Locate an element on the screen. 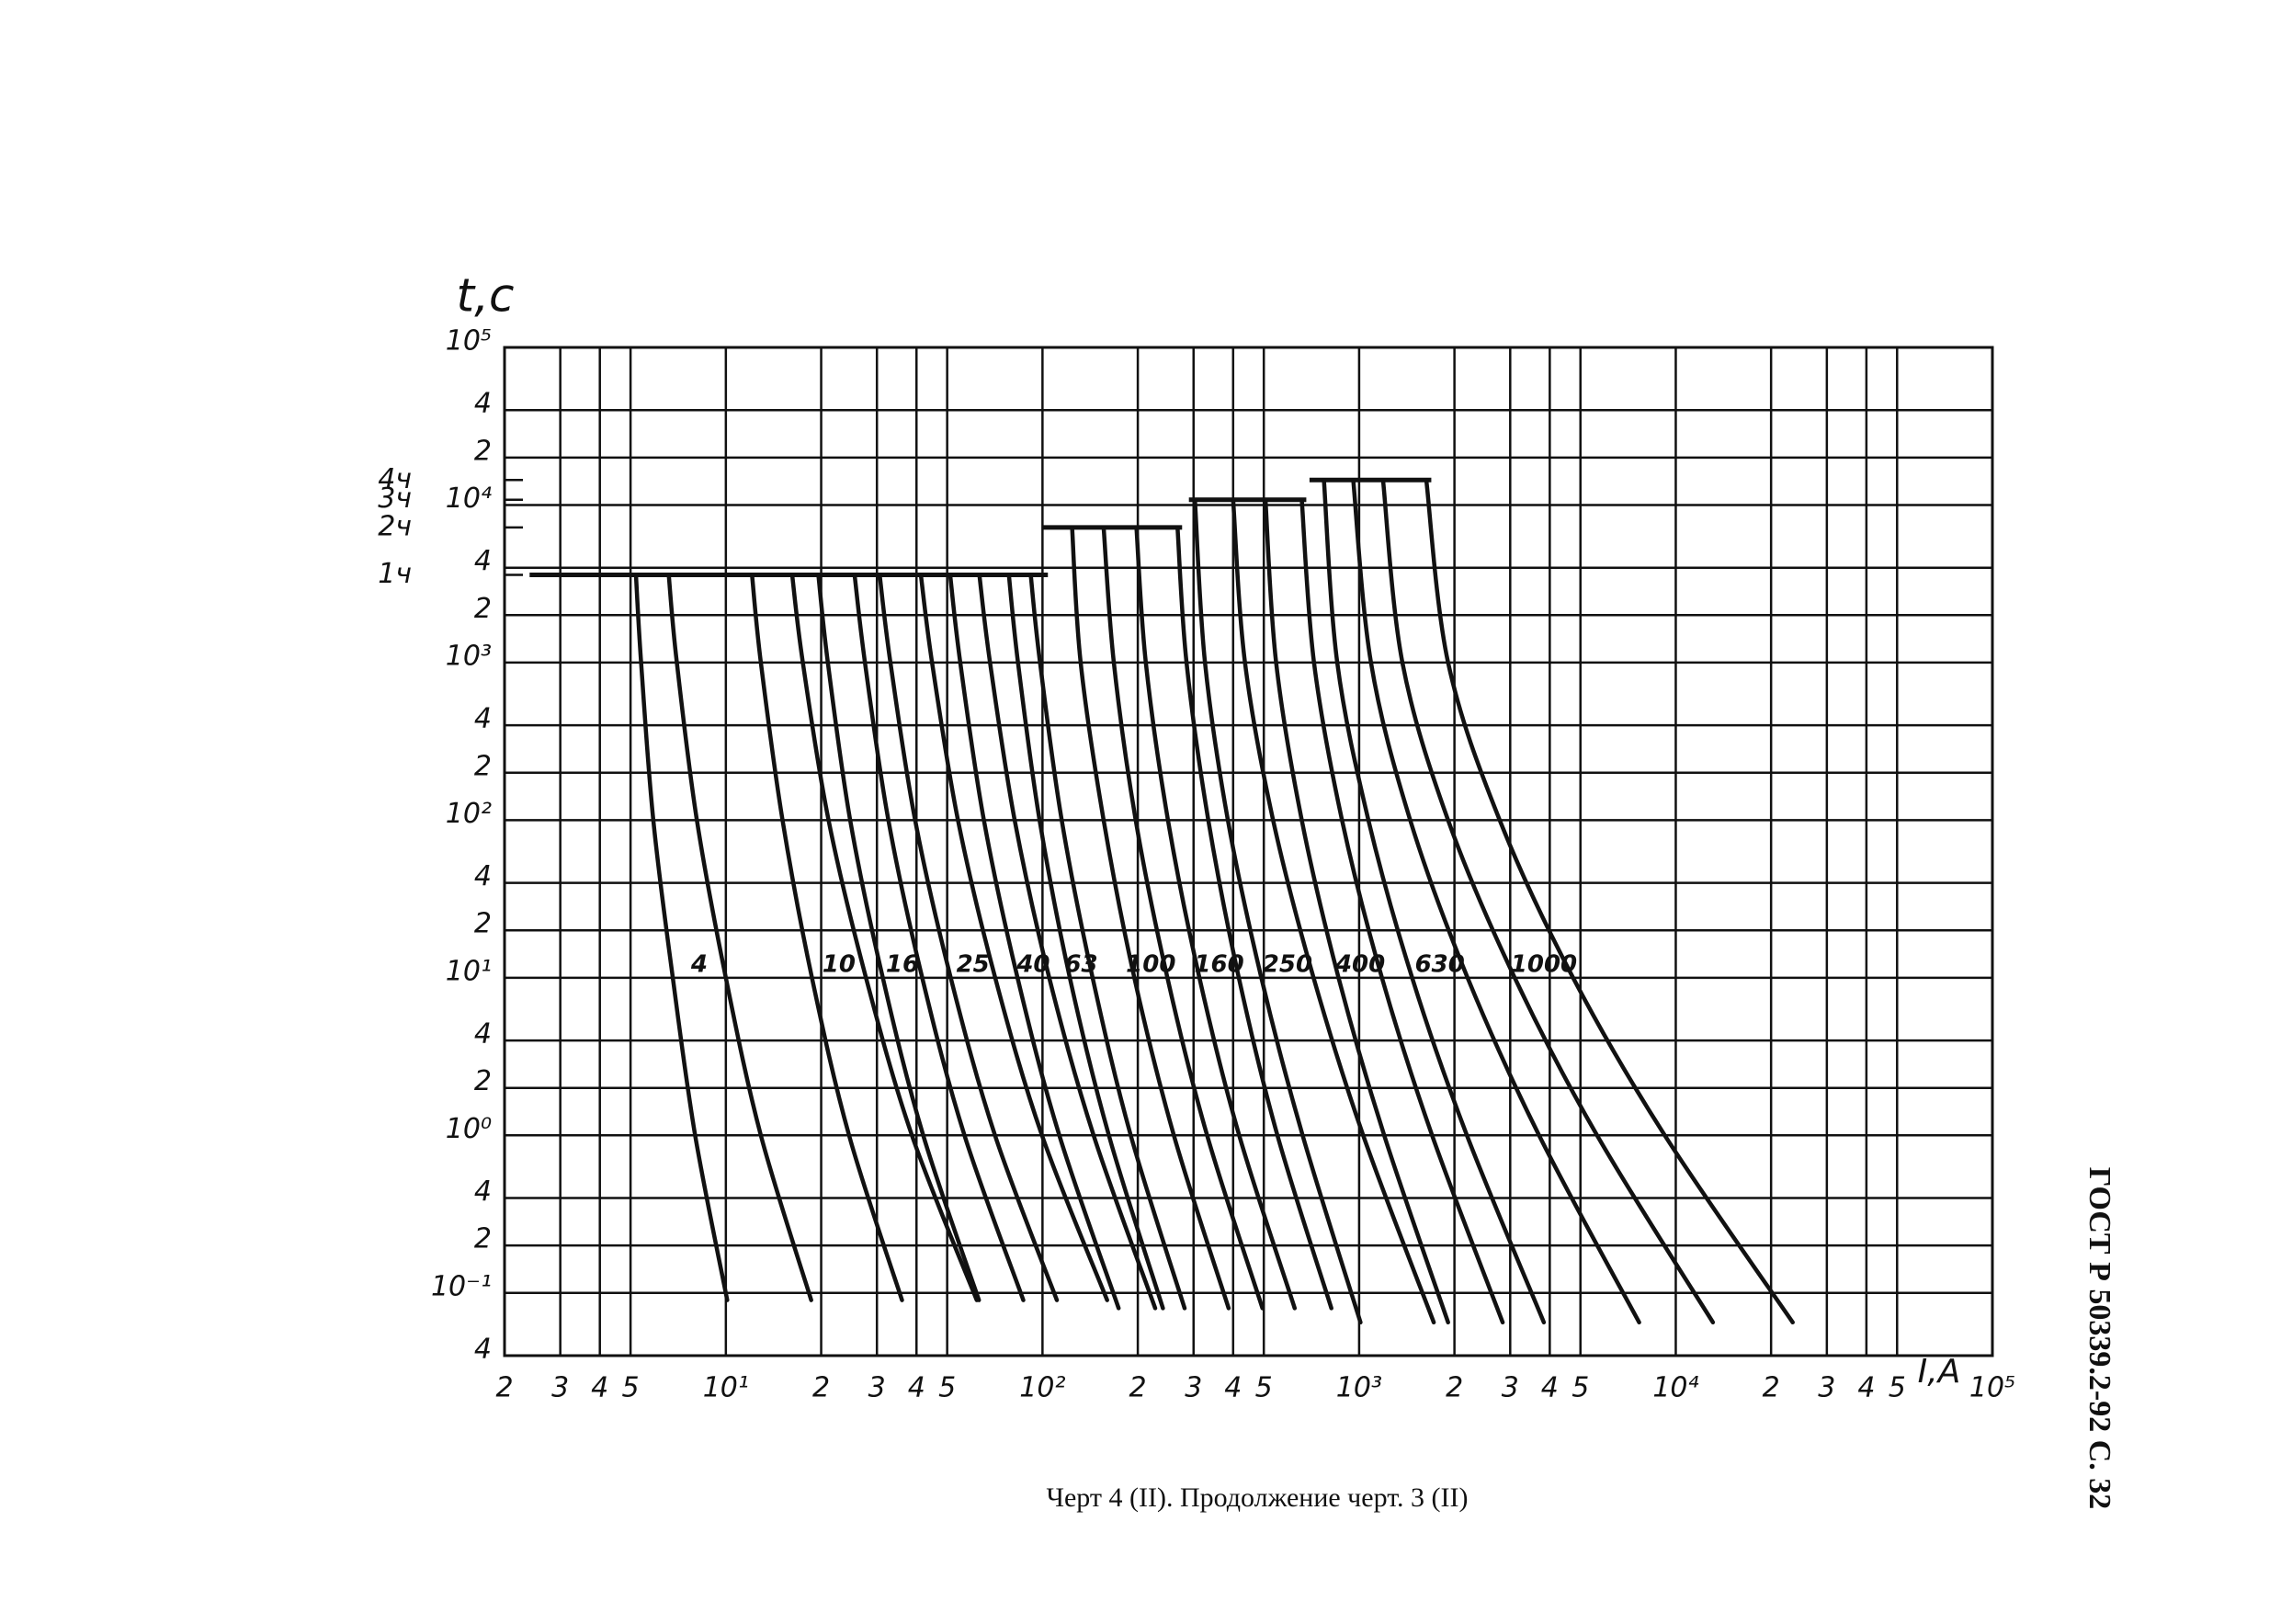  curve-label: 160 is located at coordinates (1218, 964).